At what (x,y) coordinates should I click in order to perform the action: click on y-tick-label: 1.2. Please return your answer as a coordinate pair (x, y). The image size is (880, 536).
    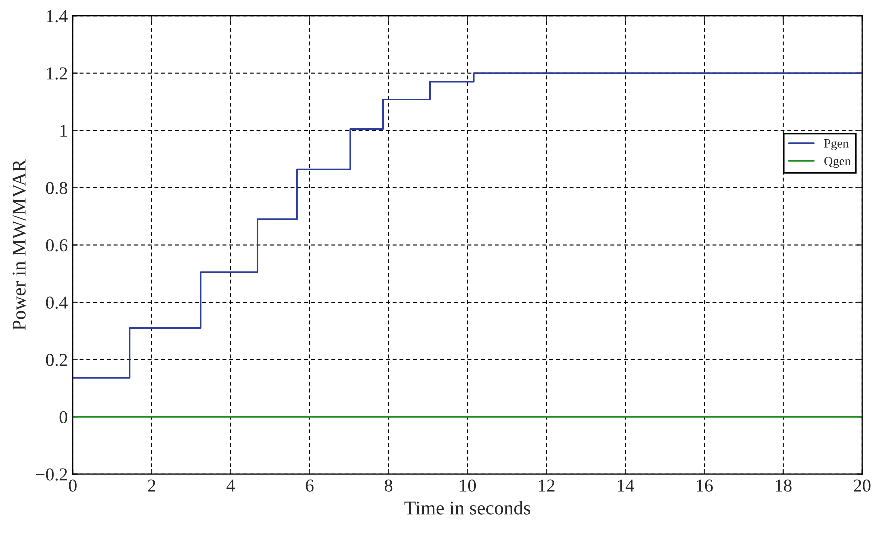
    Looking at the image, I should click on (57, 74).